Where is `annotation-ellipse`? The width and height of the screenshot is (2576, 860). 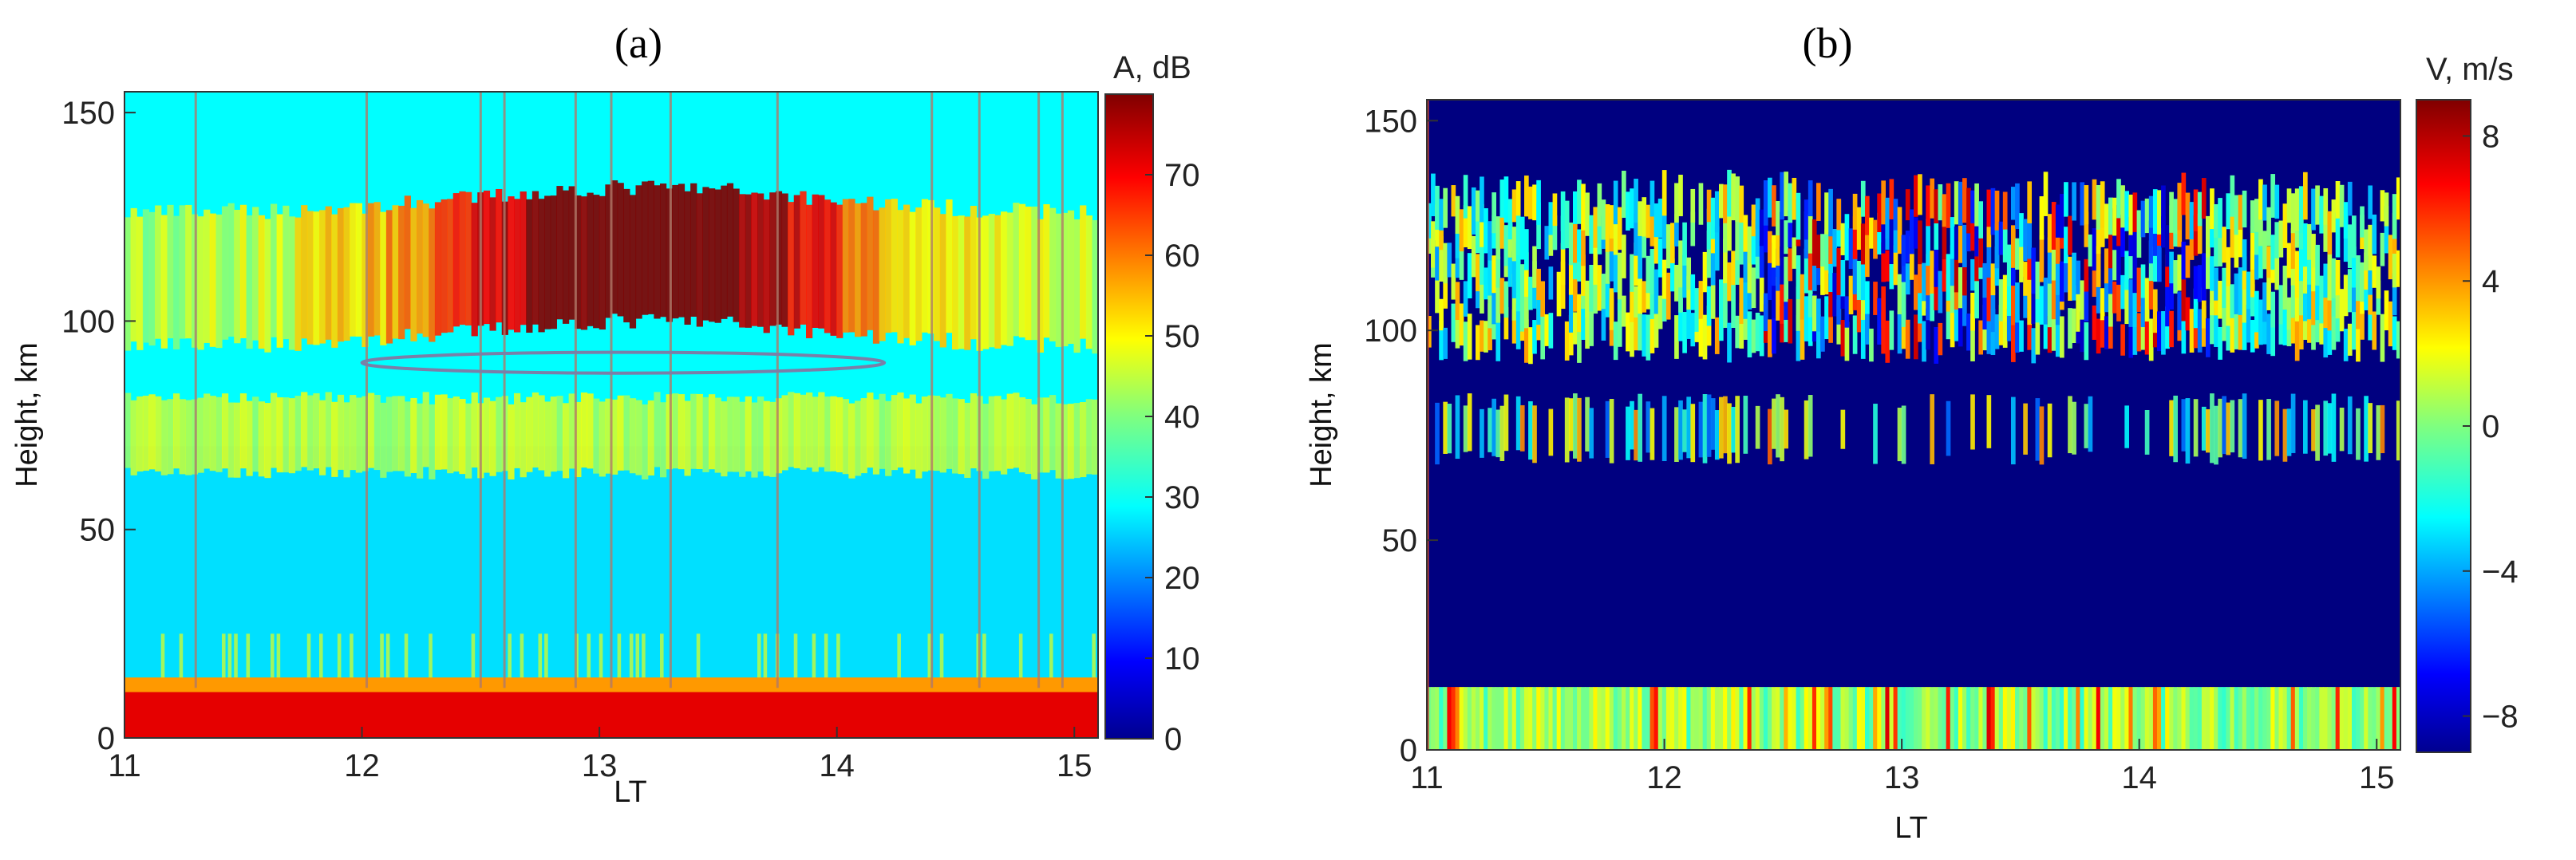
annotation-ellipse is located at coordinates (623, 362).